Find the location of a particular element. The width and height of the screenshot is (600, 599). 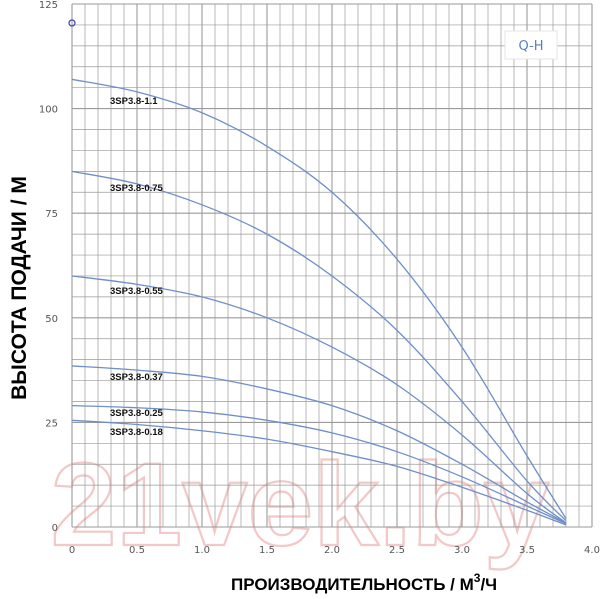

series-label: 3SP3.8-0.25 is located at coordinates (137, 413).